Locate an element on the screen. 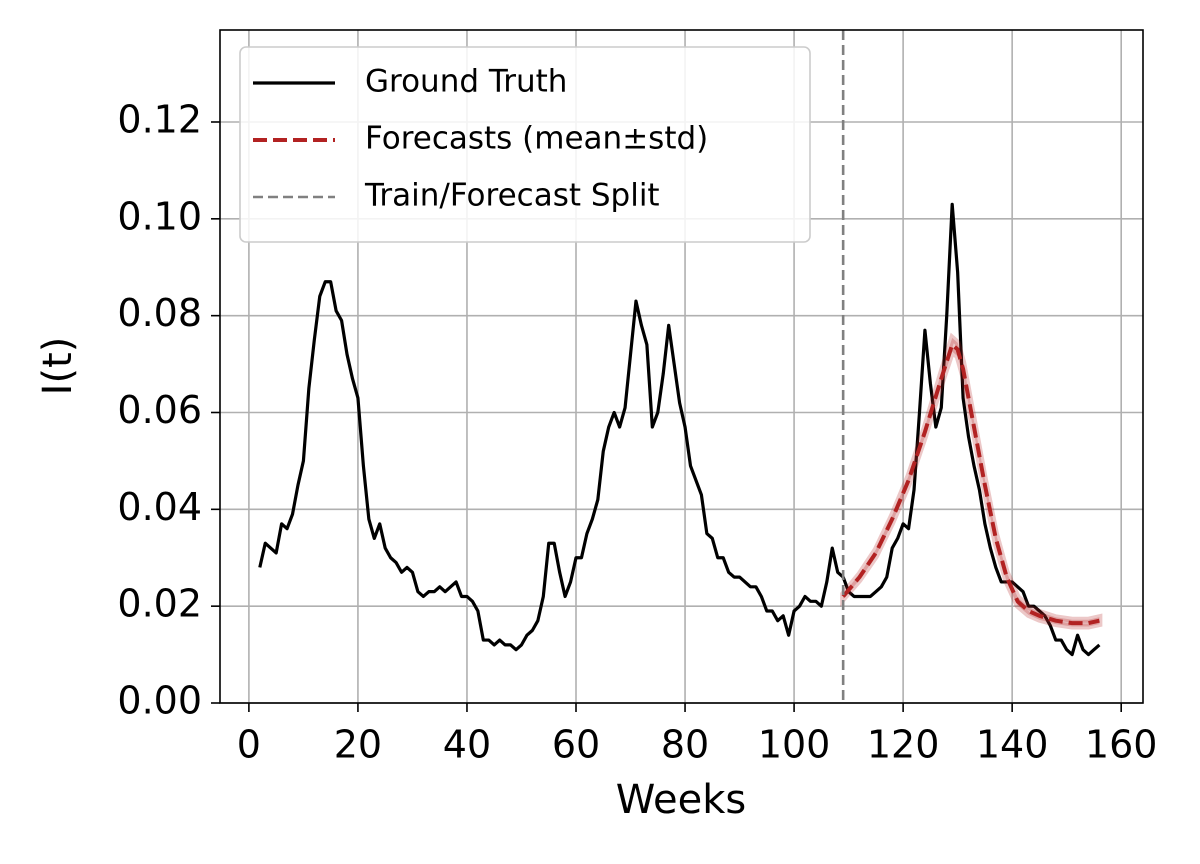 Image resolution: width=1200 pixels, height=864 pixels. legend-box is located at coordinates (525, 144).